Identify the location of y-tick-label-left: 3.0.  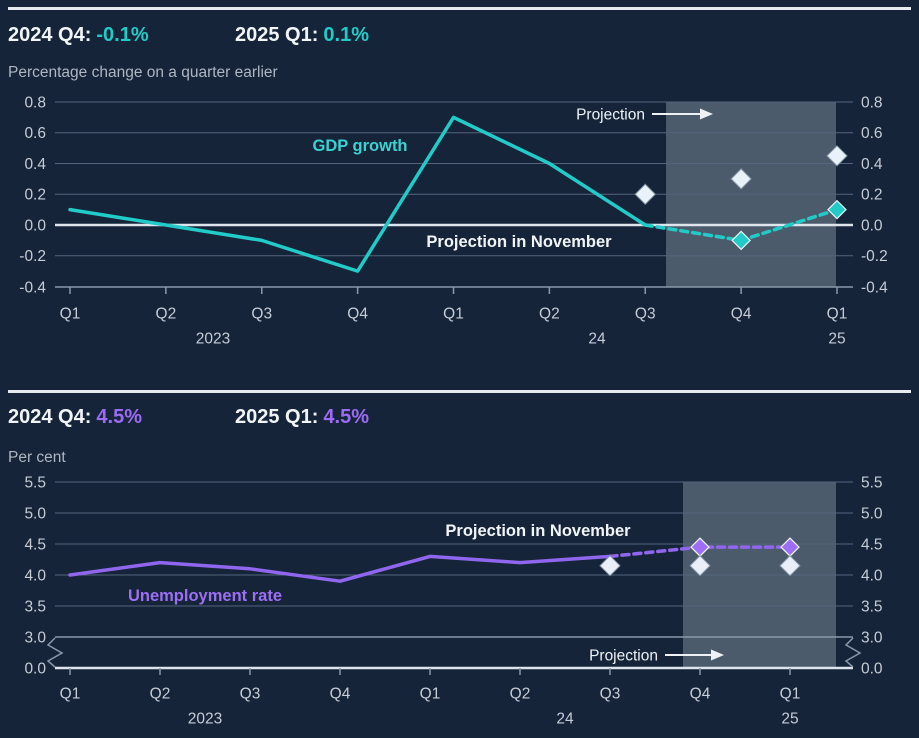
(35, 637).